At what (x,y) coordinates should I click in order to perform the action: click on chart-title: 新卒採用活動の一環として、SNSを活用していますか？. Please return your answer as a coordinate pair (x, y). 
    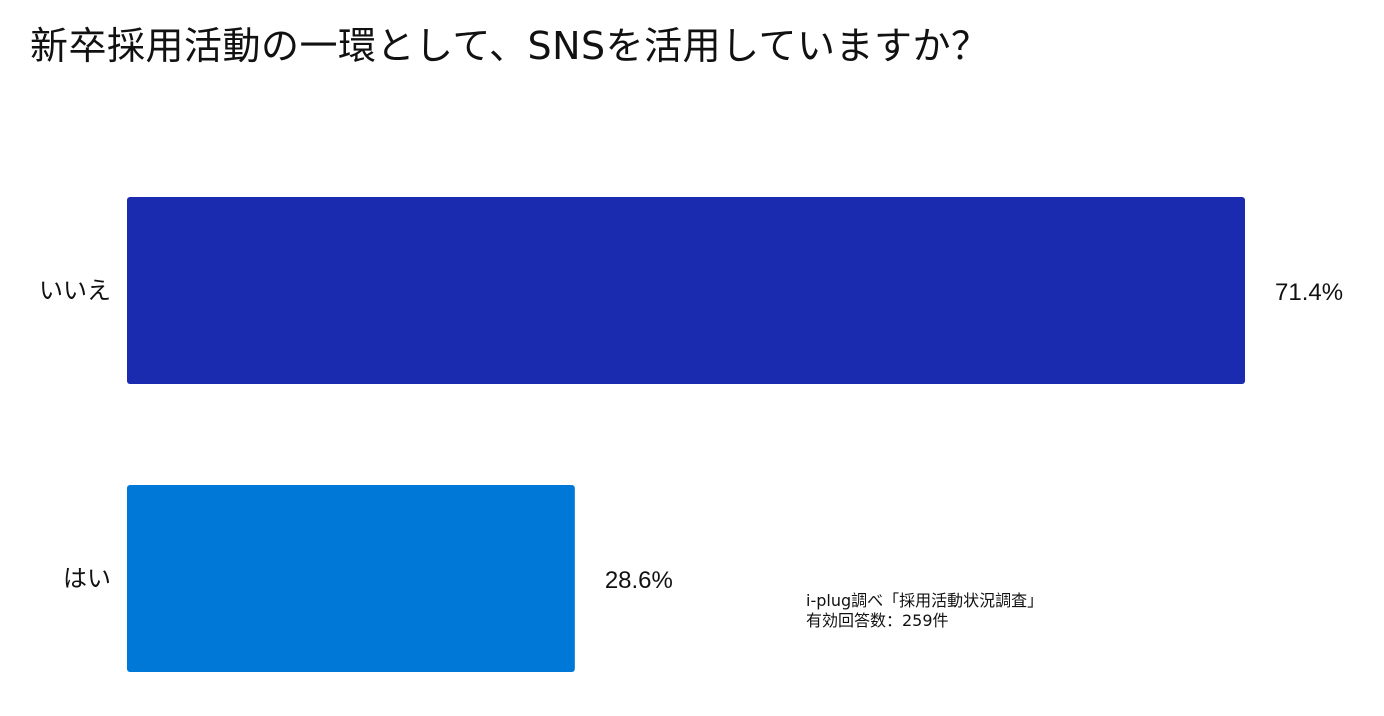
    Looking at the image, I should click on (510, 46).